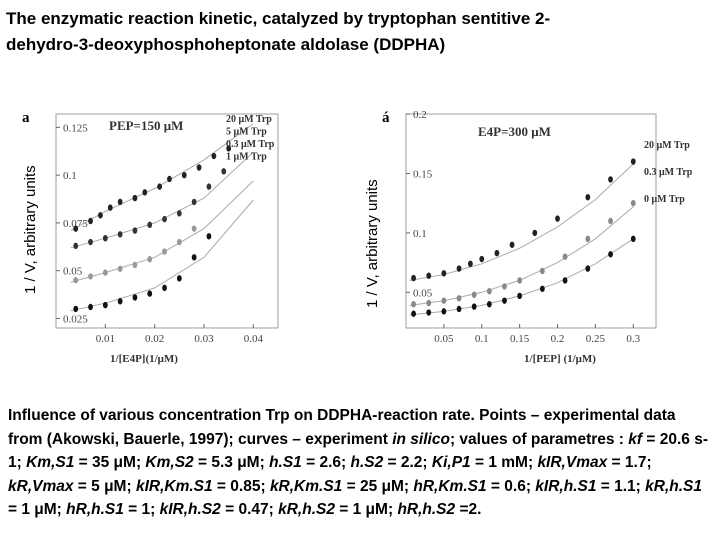  What do you see at coordinates (105, 339) in the screenshot?
I see `x-tick-label: 0.01` at bounding box center [105, 339].